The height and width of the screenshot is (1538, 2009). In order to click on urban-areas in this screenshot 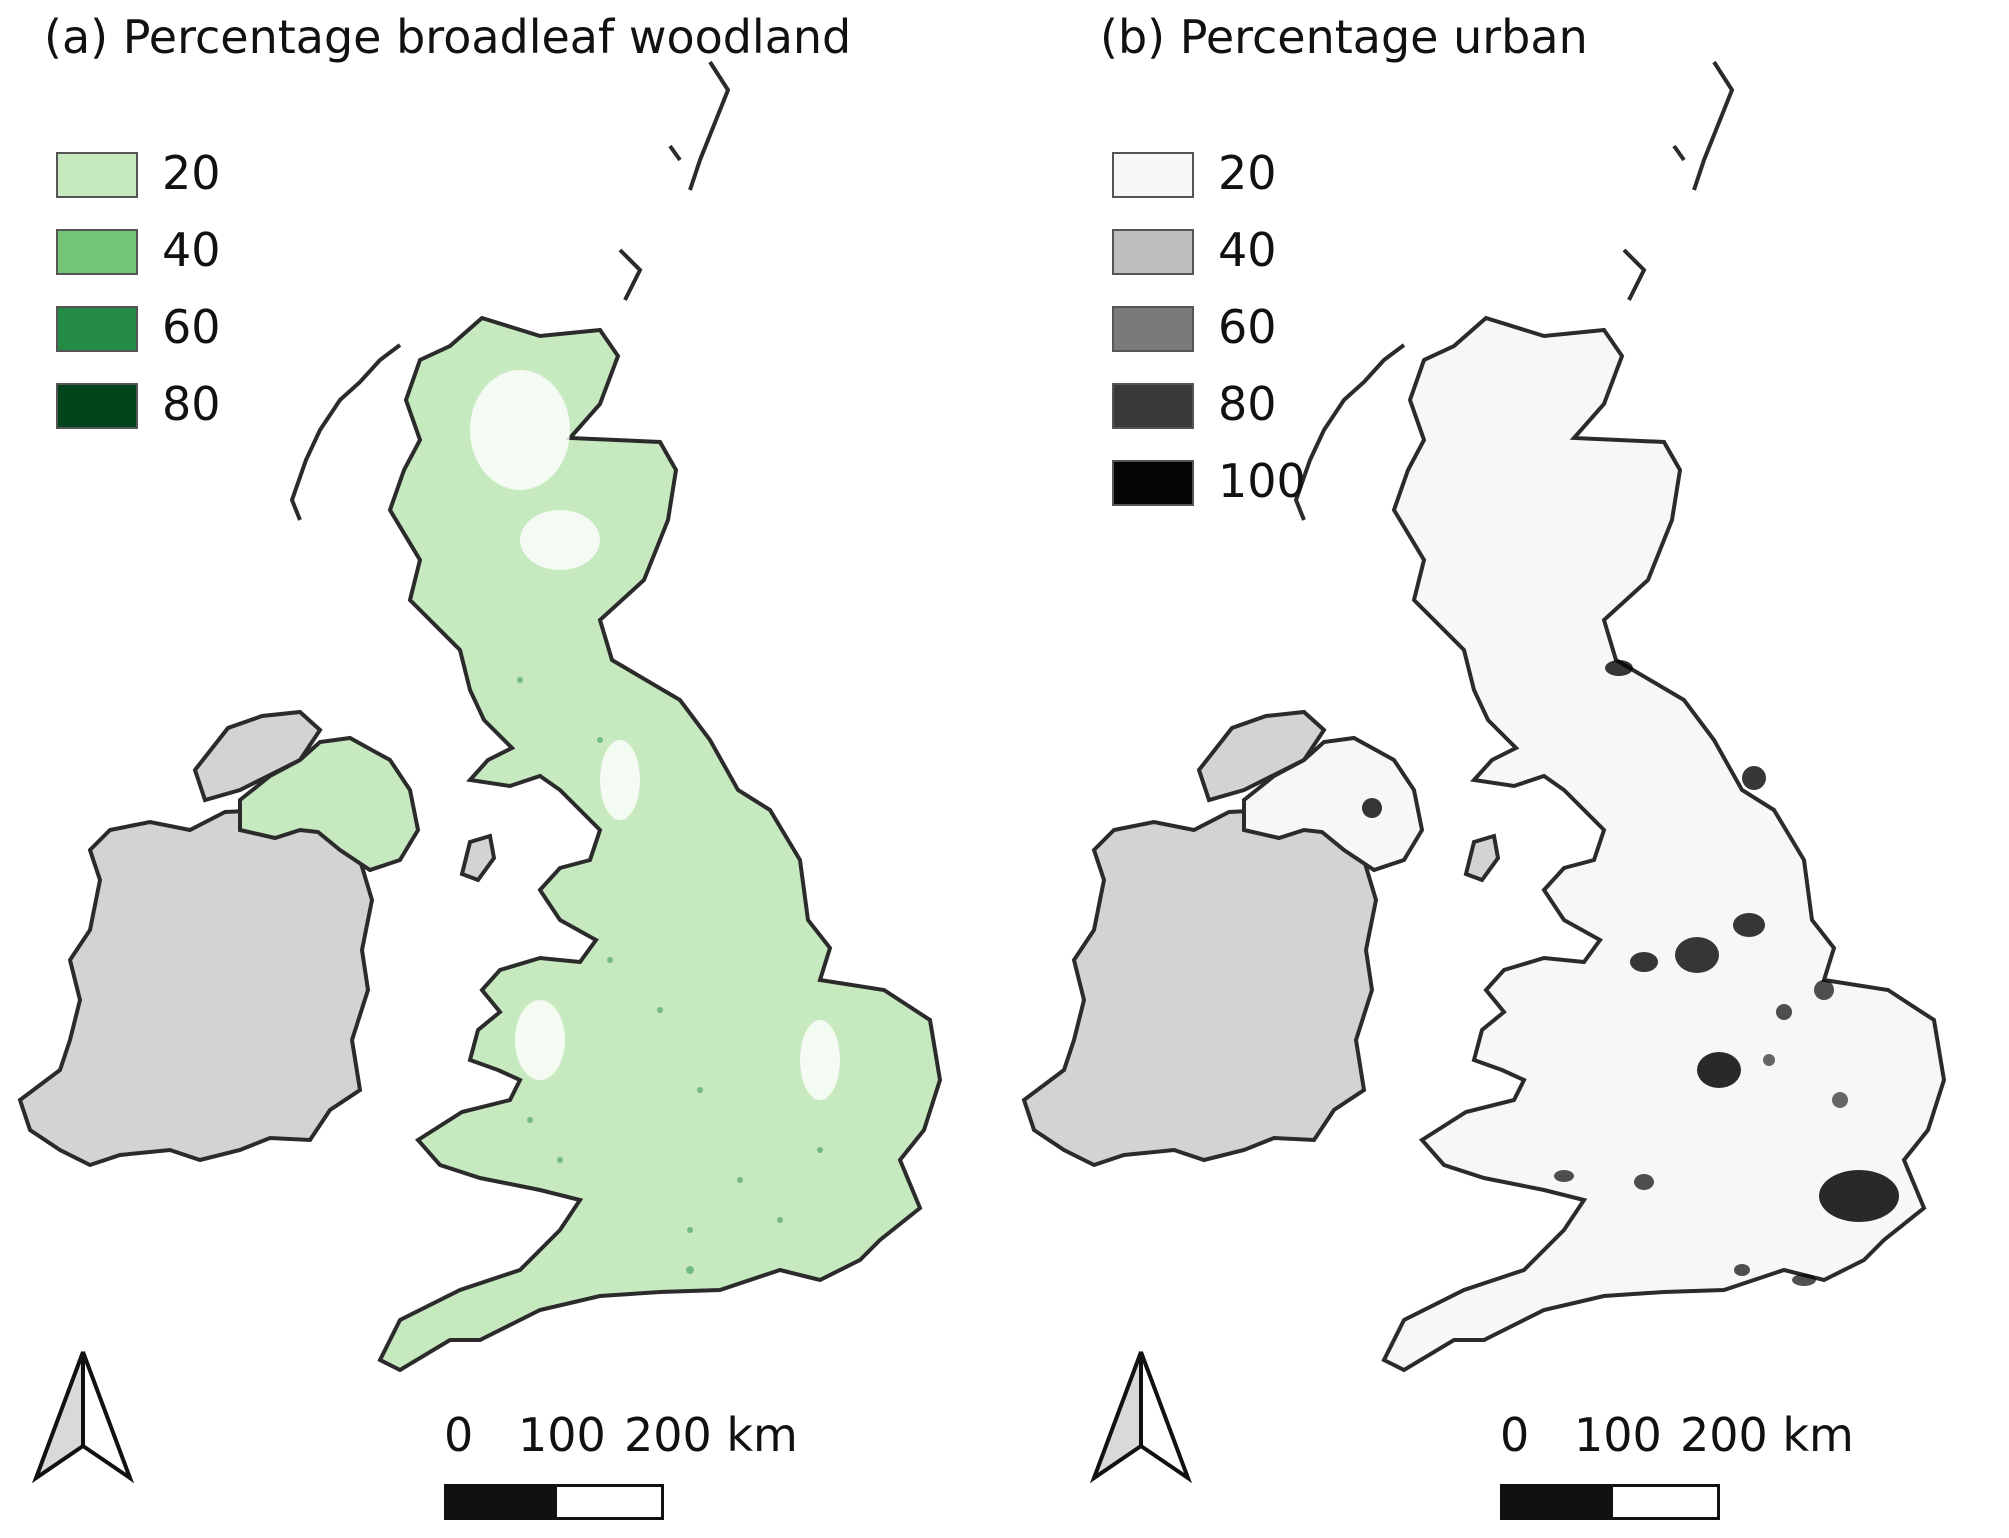, I will do `click(1630, 973)`.